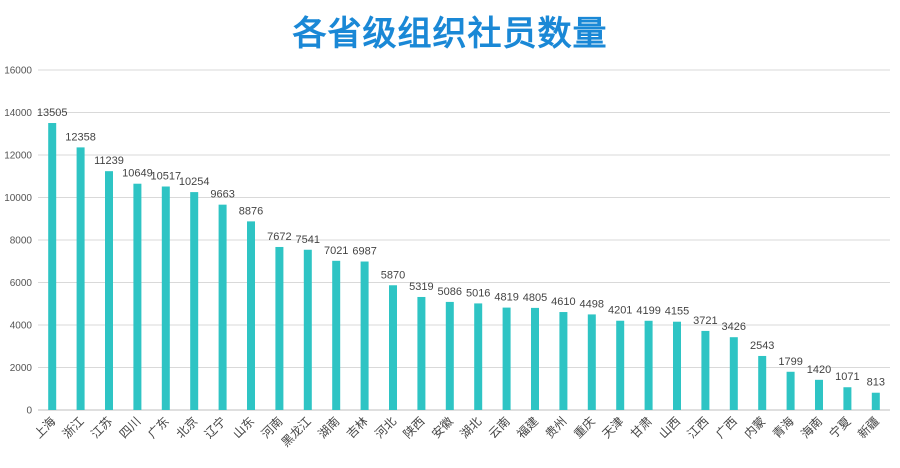  I want to click on x-tick-label: 黑龙江, so click(296, 431).